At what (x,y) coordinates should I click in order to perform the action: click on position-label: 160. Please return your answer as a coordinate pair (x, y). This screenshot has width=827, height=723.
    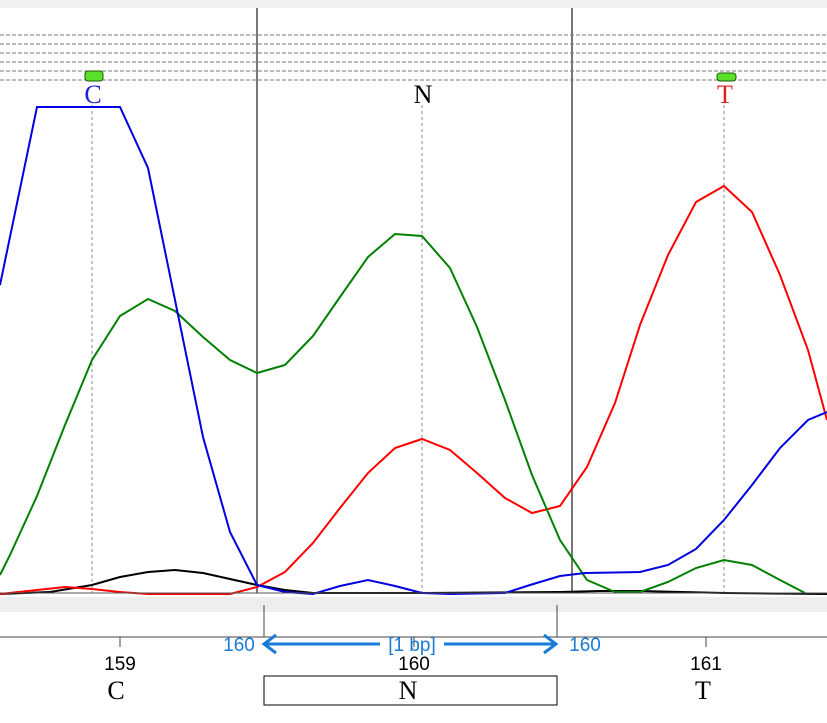
    Looking at the image, I should click on (414, 664).